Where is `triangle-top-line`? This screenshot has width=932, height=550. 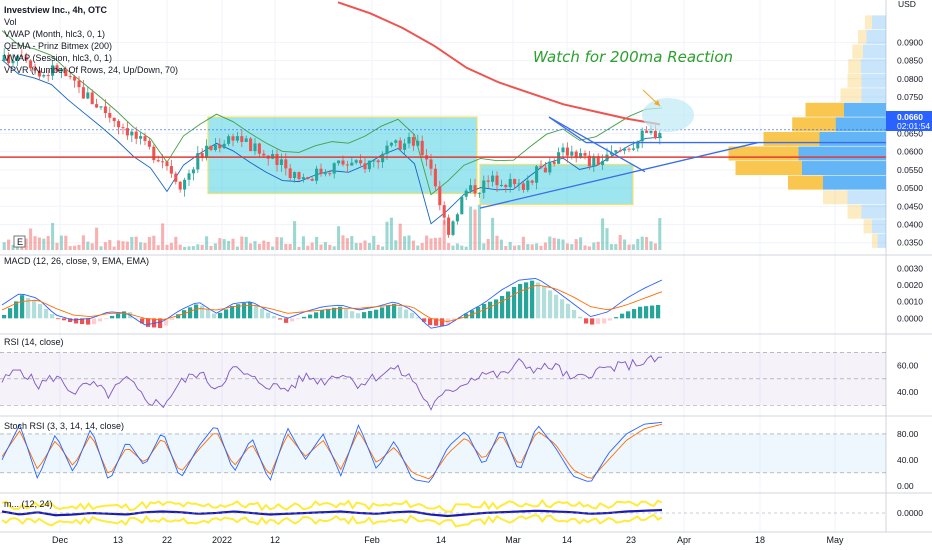 triangle-top-line is located at coordinates (567, 130).